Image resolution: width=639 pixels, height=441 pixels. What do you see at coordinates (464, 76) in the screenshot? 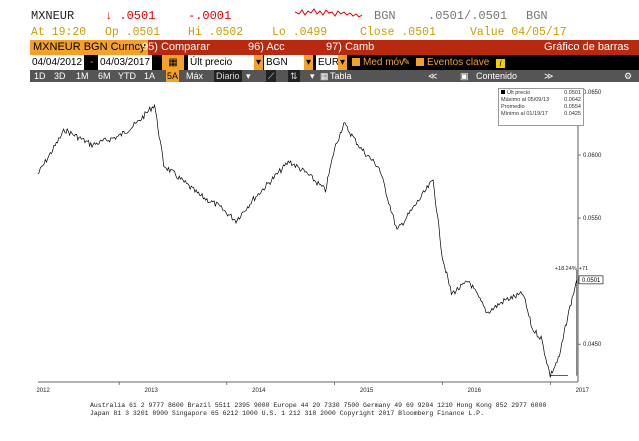
I see `content-icon: ▣` at bounding box center [464, 76].